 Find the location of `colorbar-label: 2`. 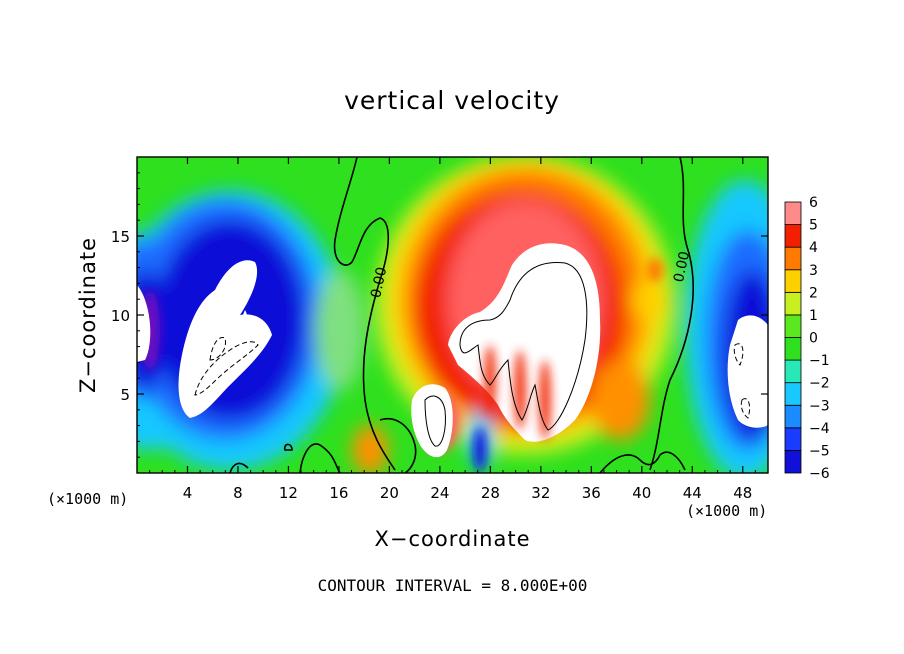

colorbar-label: 2 is located at coordinates (813, 293).